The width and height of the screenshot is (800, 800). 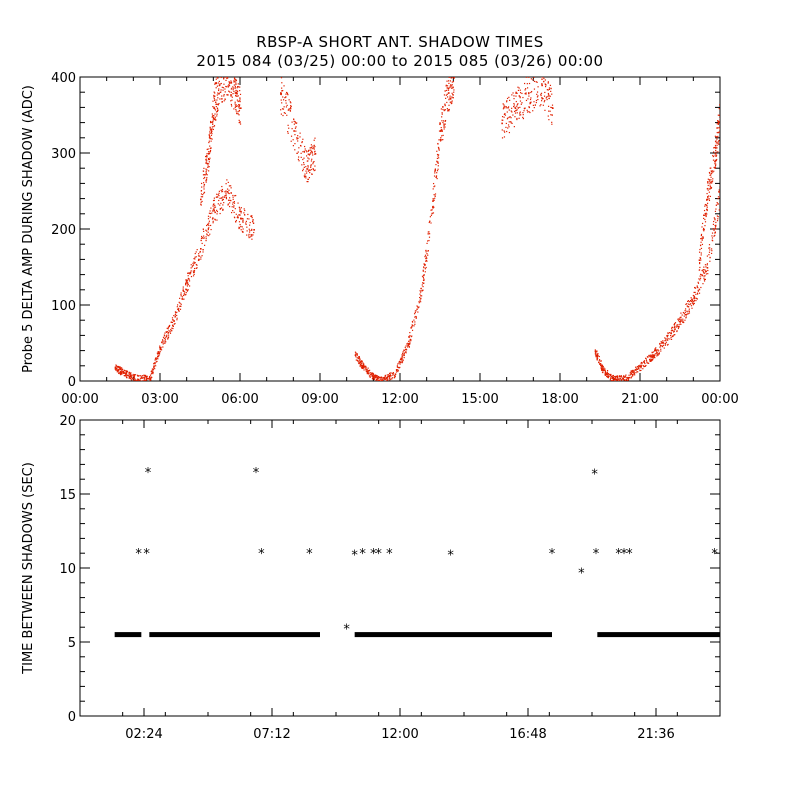 What do you see at coordinates (239, 399) in the screenshot?
I see `x-tick-label: 06:00` at bounding box center [239, 399].